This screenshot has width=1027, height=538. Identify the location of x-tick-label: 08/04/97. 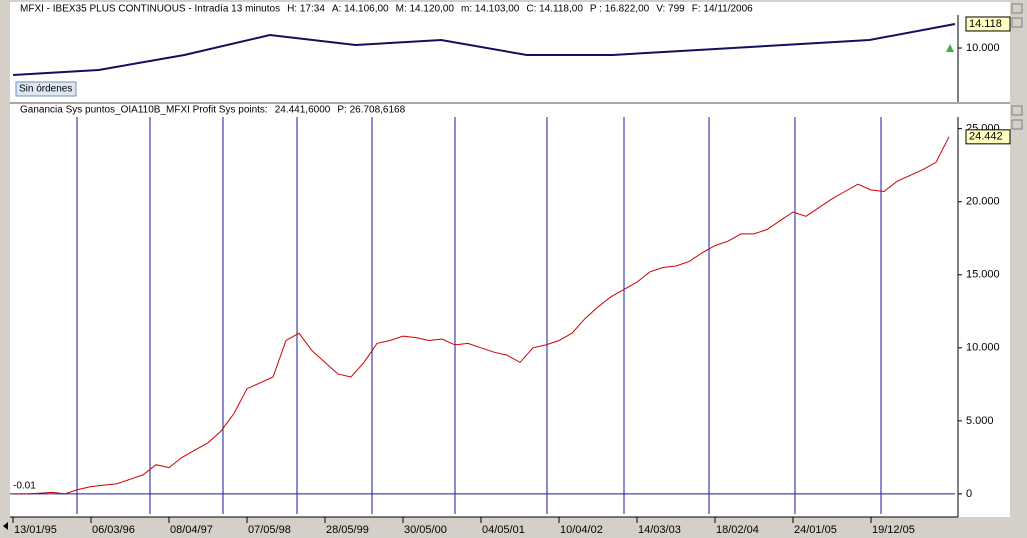
(191, 530).